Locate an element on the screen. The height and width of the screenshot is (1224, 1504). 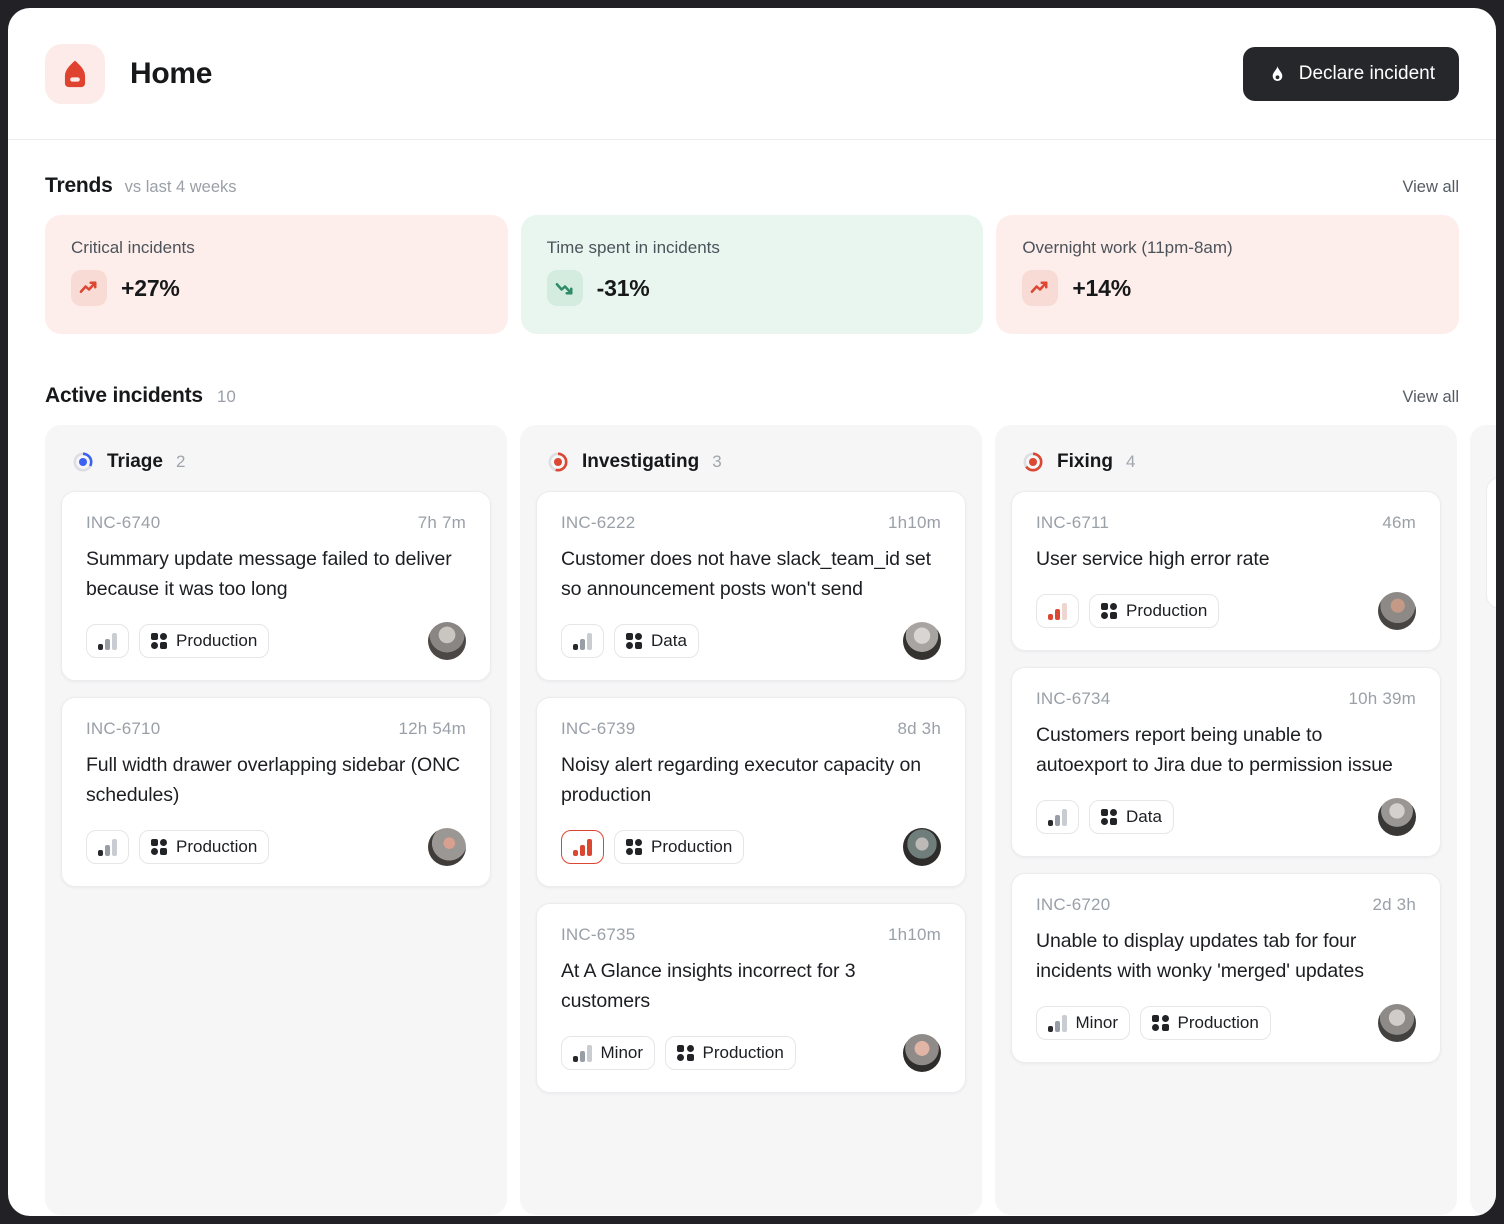
active-incidents-title: Active incidents is located at coordinates (124, 395).